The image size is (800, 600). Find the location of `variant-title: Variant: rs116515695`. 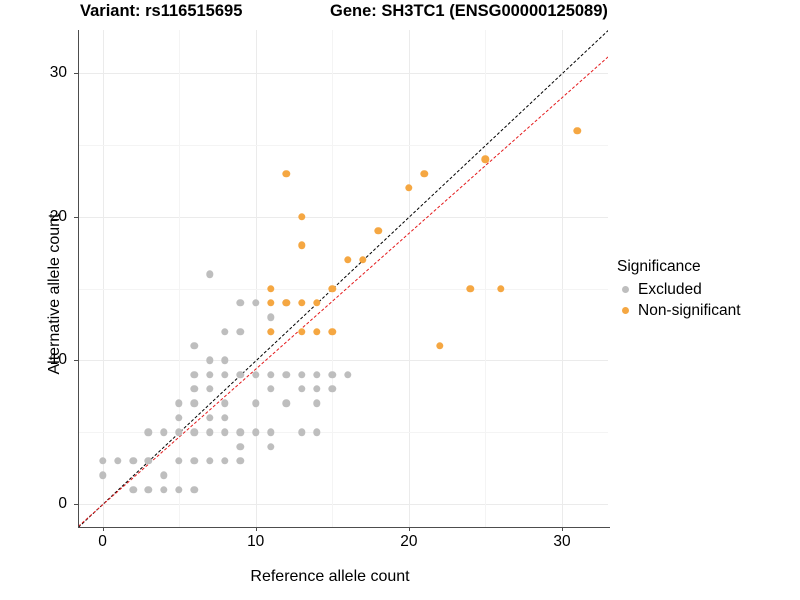

variant-title: Variant: rs116515695 is located at coordinates (161, 11).